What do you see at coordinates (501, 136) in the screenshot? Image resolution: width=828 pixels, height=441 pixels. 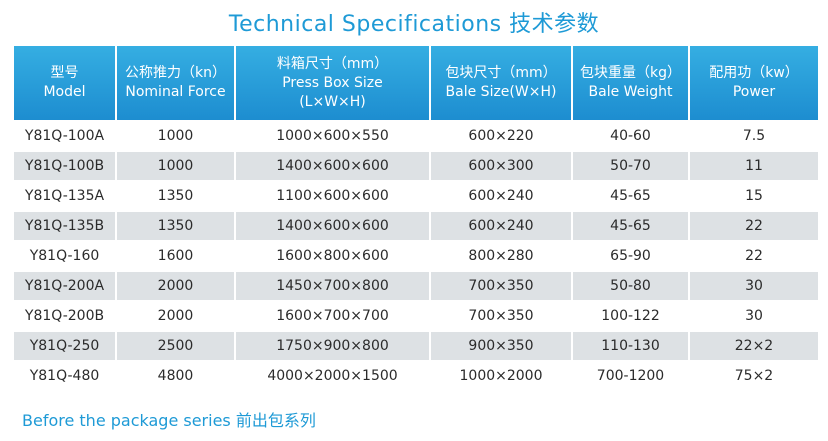 I see `cell-bale-size: 600×220` at bounding box center [501, 136].